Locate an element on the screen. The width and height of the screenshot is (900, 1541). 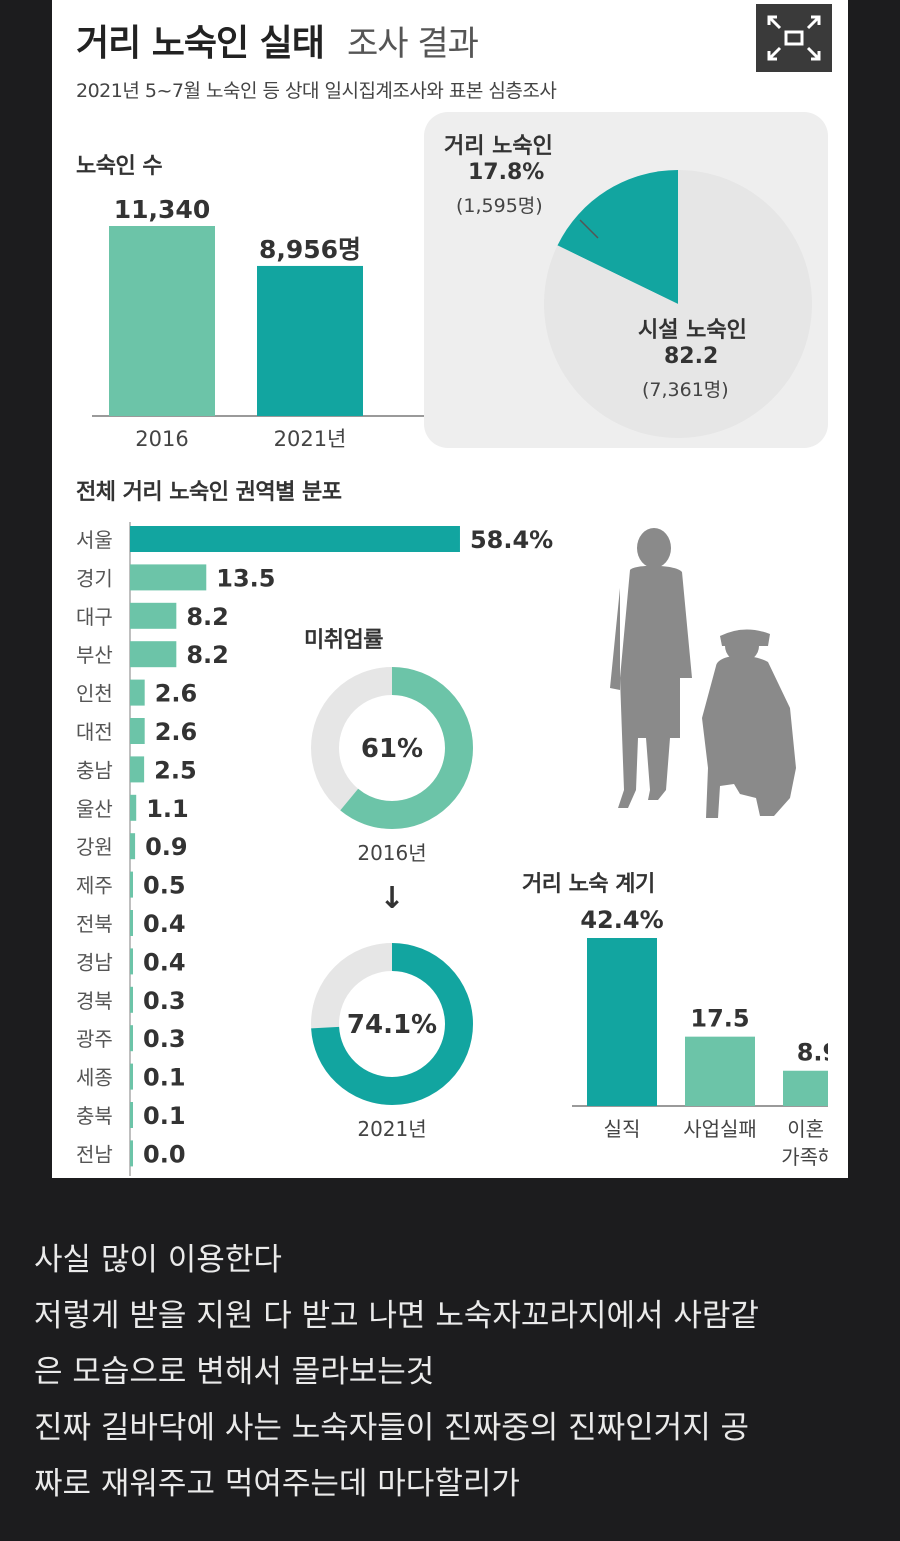
bar-value-label: 8.9 is located at coordinates (812, 1053).